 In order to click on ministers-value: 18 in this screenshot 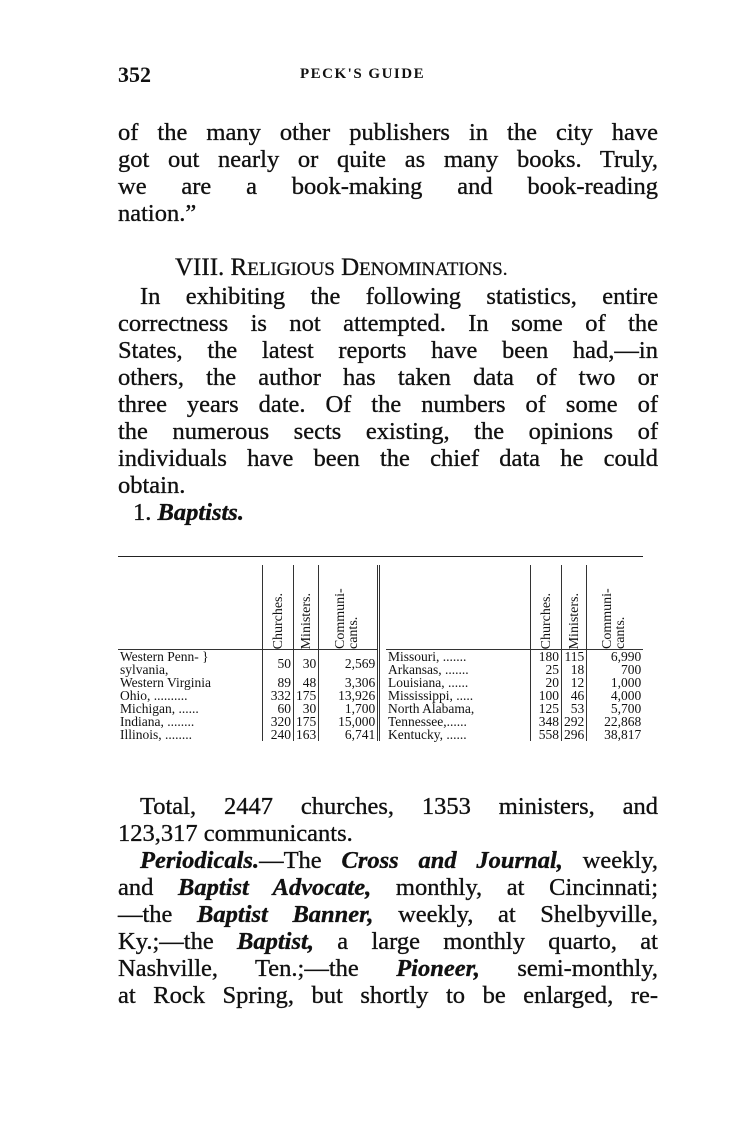, I will do `click(573, 669)`.